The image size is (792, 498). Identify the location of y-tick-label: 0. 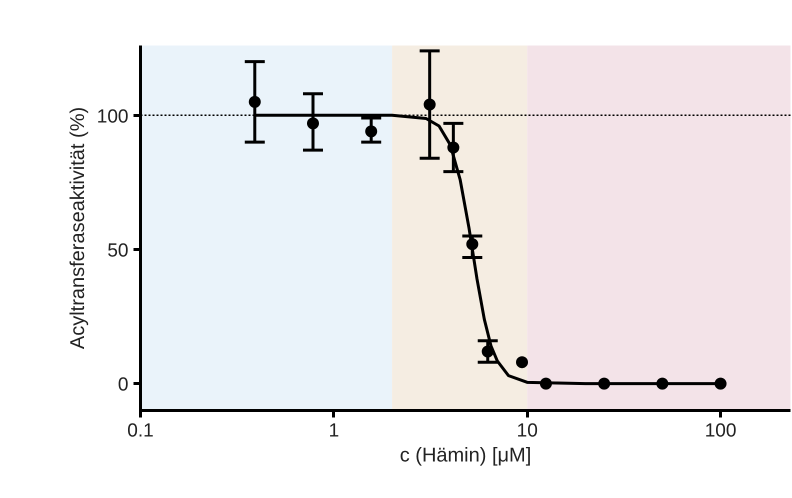
(123, 385).